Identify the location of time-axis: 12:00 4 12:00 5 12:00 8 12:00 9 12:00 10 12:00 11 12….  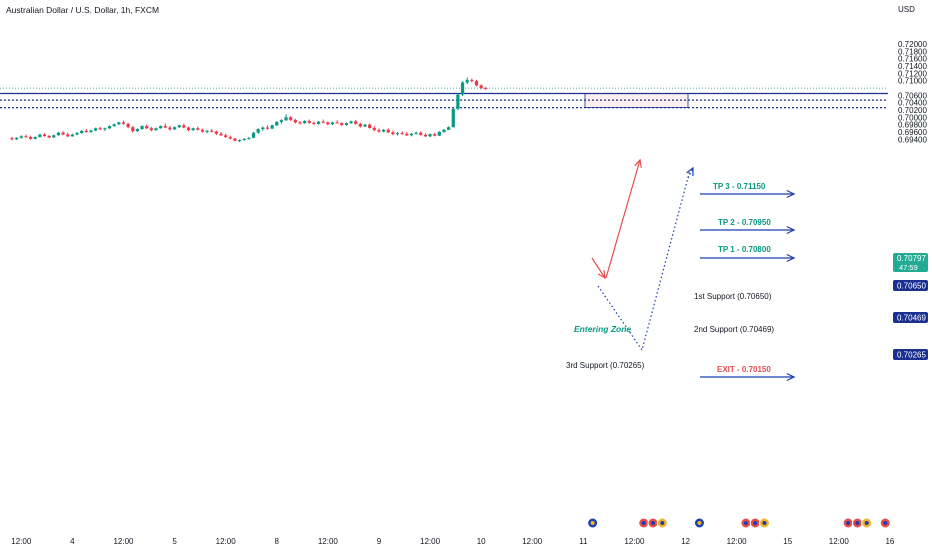
(453, 541).